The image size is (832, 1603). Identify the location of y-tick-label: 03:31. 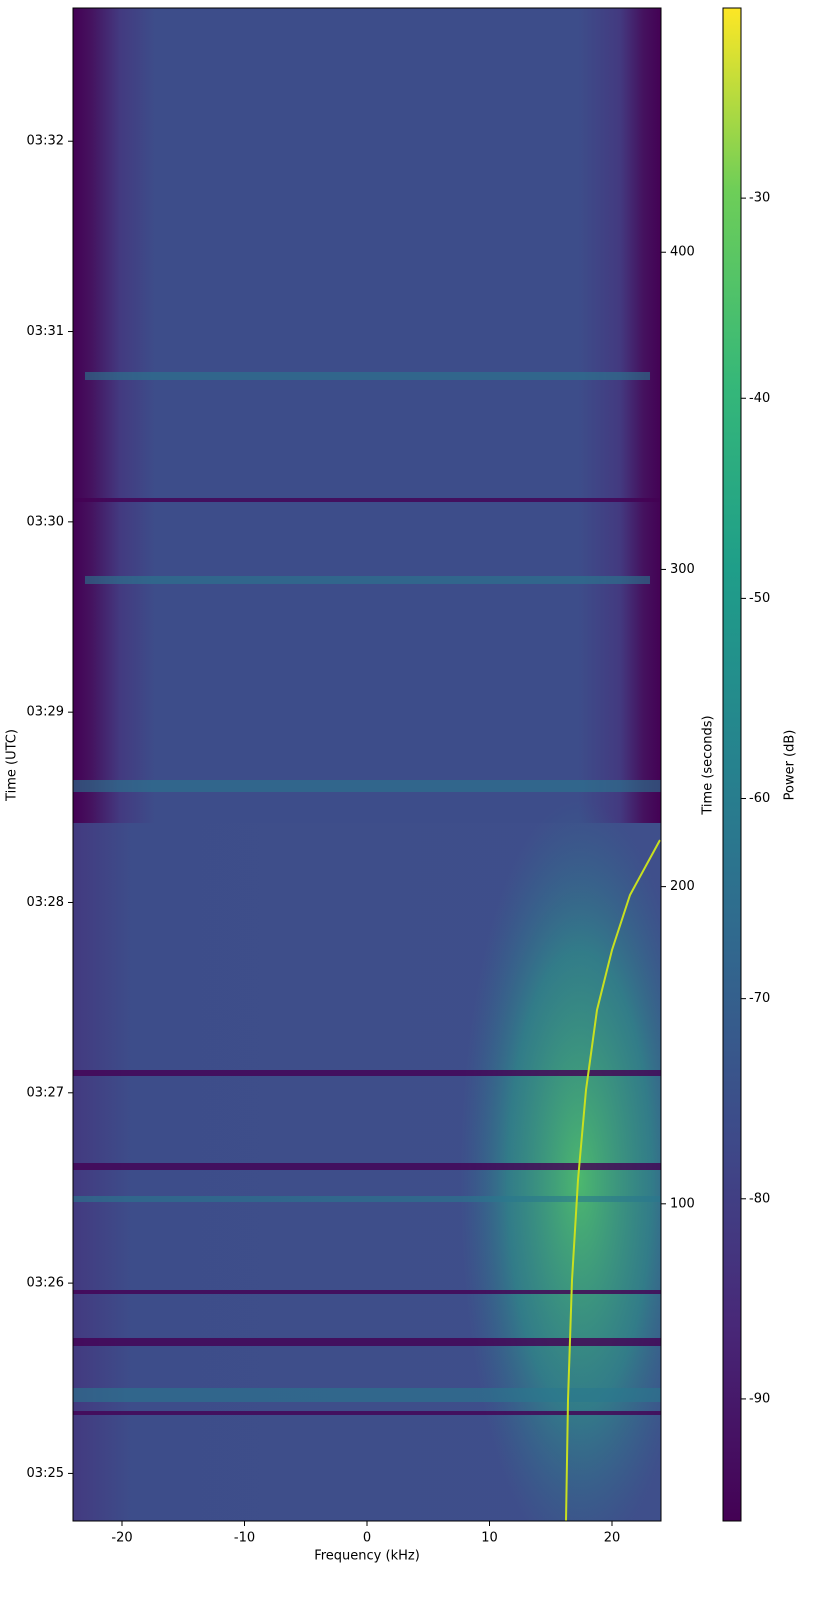
(45, 331).